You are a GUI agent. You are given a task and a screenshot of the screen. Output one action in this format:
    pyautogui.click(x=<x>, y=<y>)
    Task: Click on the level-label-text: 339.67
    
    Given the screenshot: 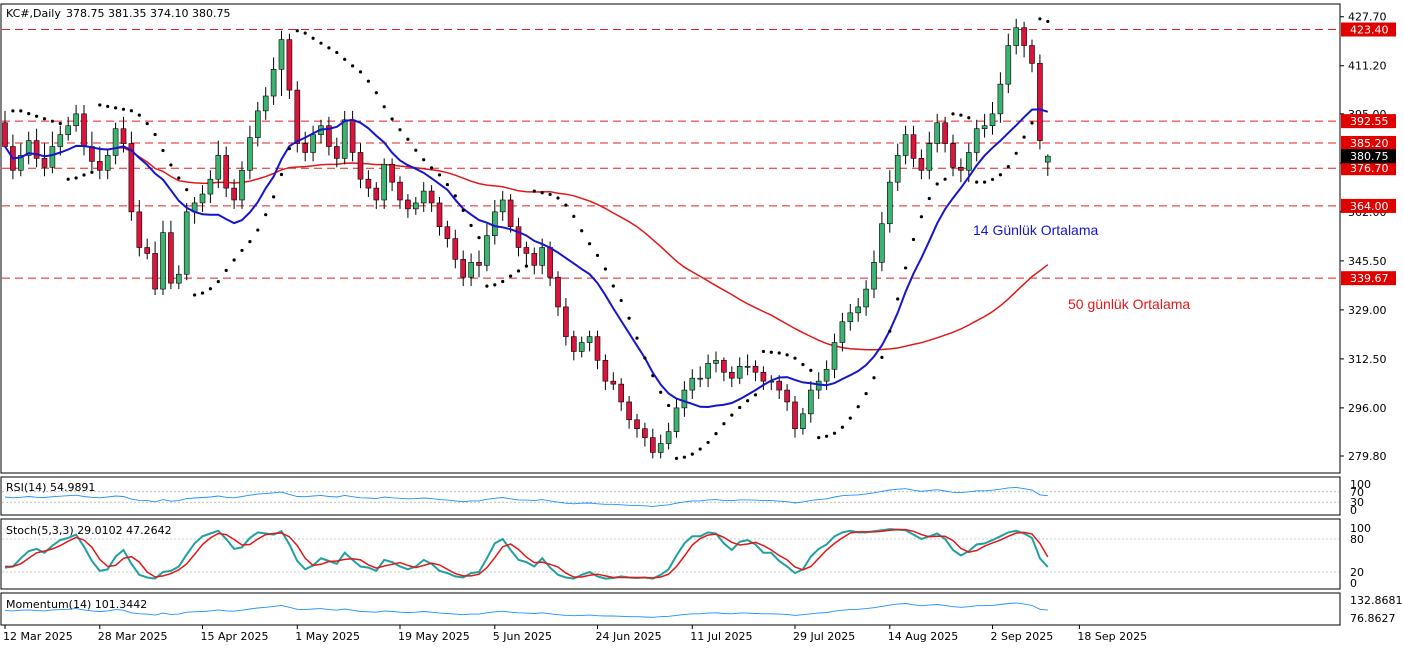 What is the action you would take?
    pyautogui.click(x=1369, y=278)
    